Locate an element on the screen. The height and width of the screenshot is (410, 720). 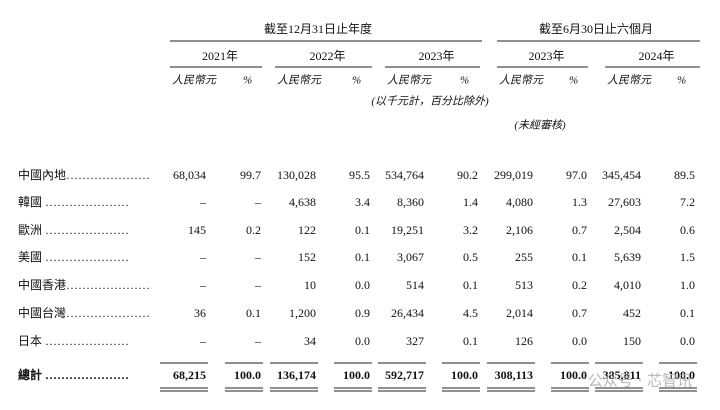
cell: 7.2 is located at coordinates (687, 202).